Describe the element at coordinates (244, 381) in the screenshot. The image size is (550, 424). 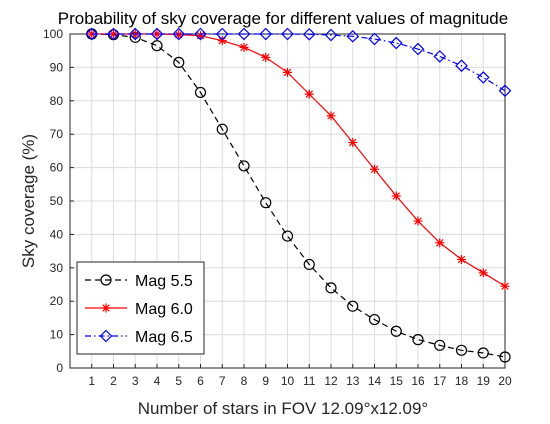
I see `x-tick-label: 8` at that location.